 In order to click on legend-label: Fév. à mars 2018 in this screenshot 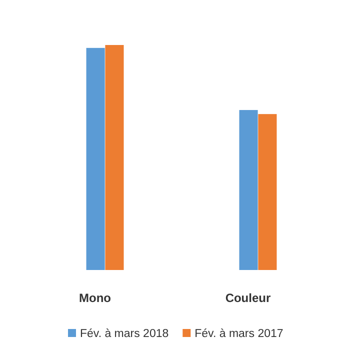, I will do `click(124, 334)`.